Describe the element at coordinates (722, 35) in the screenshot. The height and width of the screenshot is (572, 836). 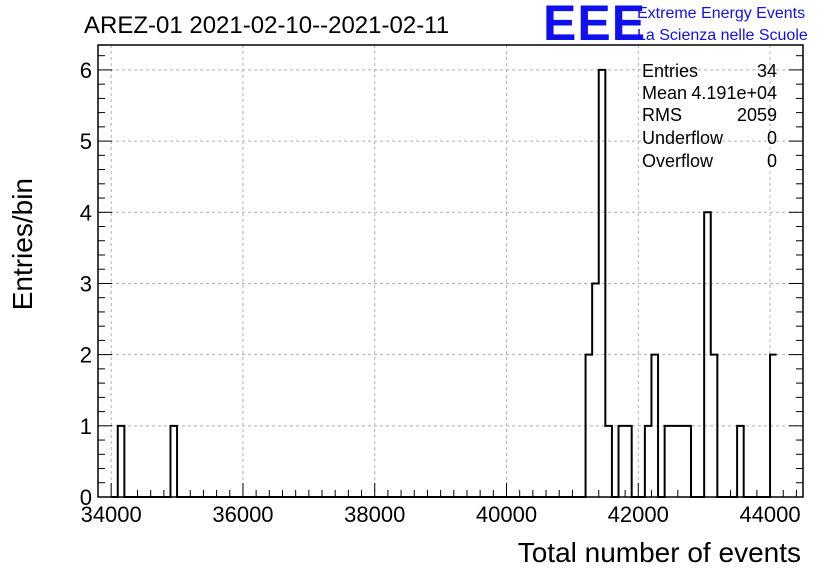
I see `eee-logo-line2: La Scienza nelle Scuole` at that location.